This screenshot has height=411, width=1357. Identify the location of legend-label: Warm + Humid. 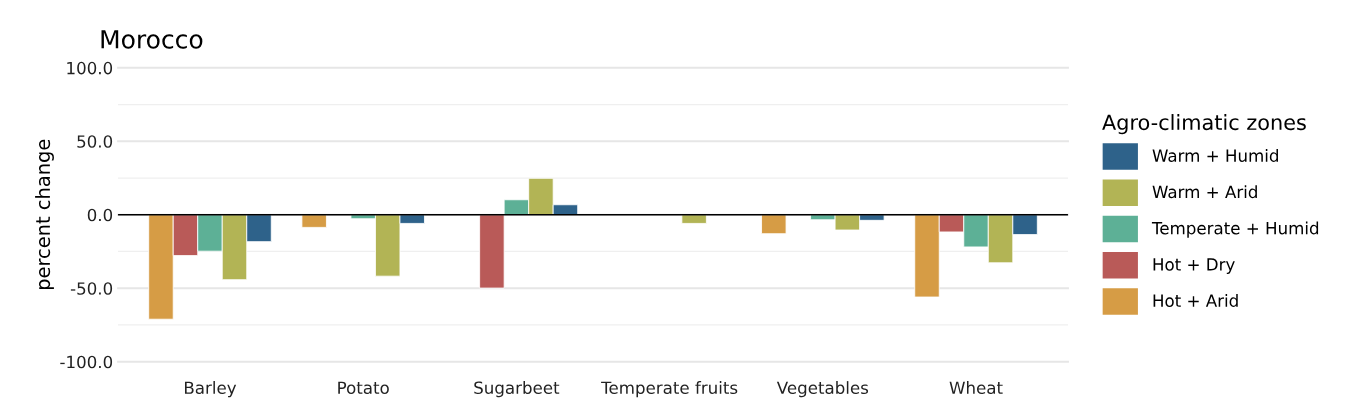
(1215, 155).